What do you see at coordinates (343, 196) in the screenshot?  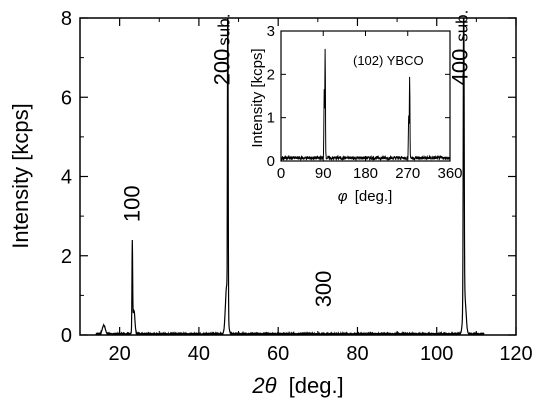 I see `inset-x-axis-symbol: φ` at bounding box center [343, 196].